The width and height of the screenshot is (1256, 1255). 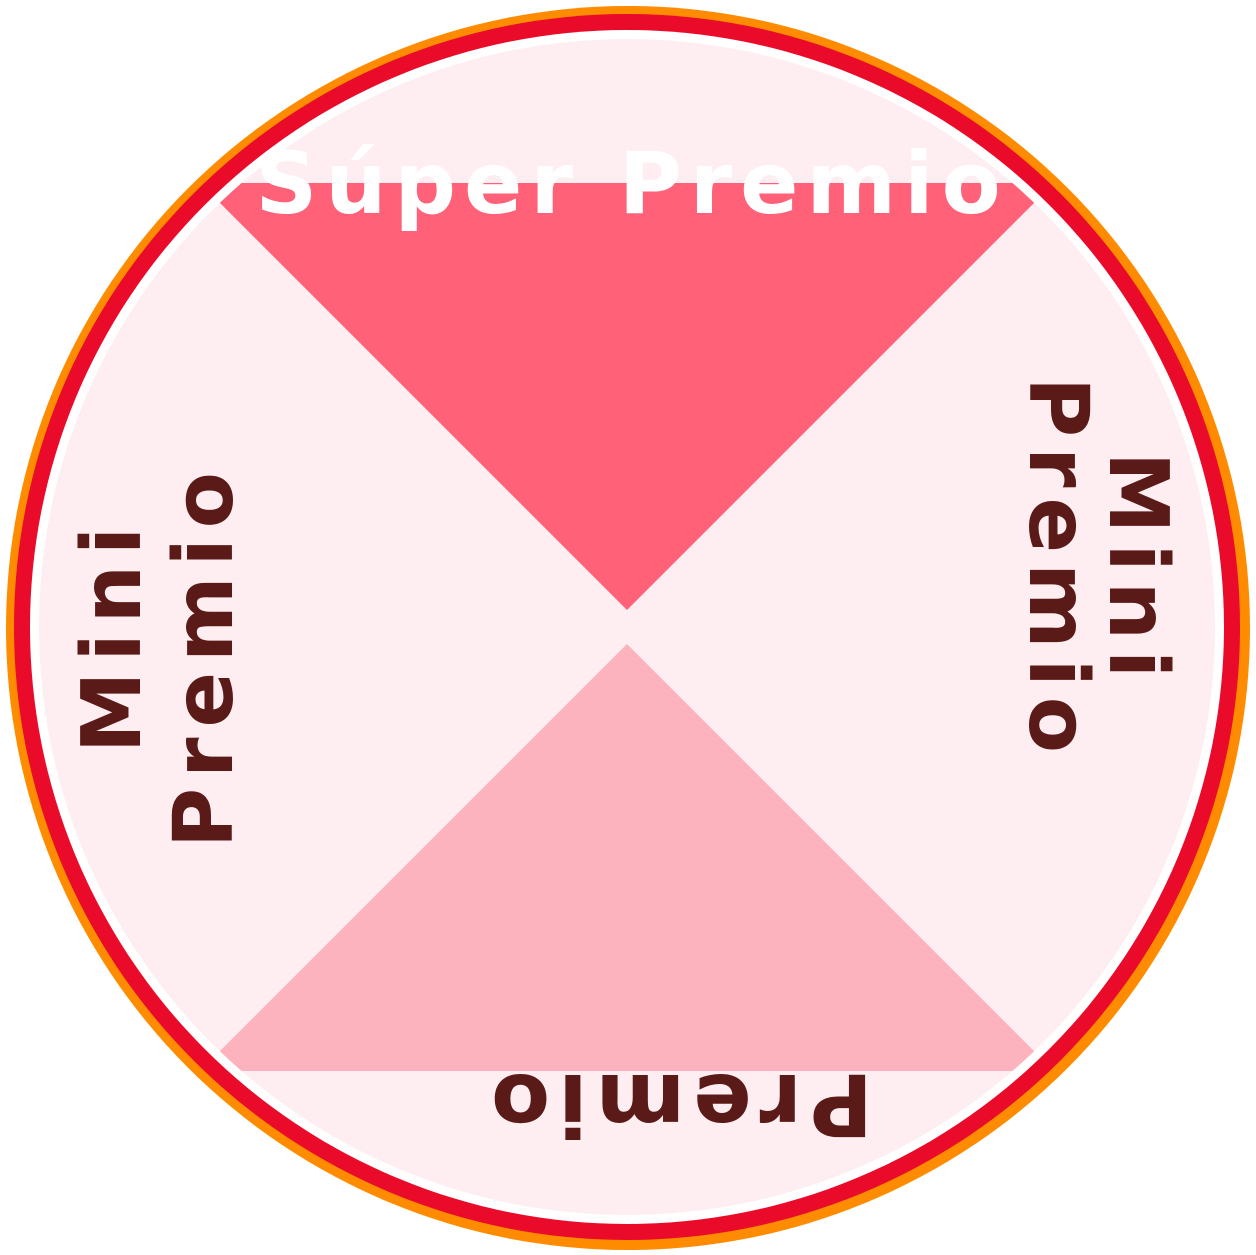 I want to click on label-mini-right: Mini, so click(x=1137, y=570).